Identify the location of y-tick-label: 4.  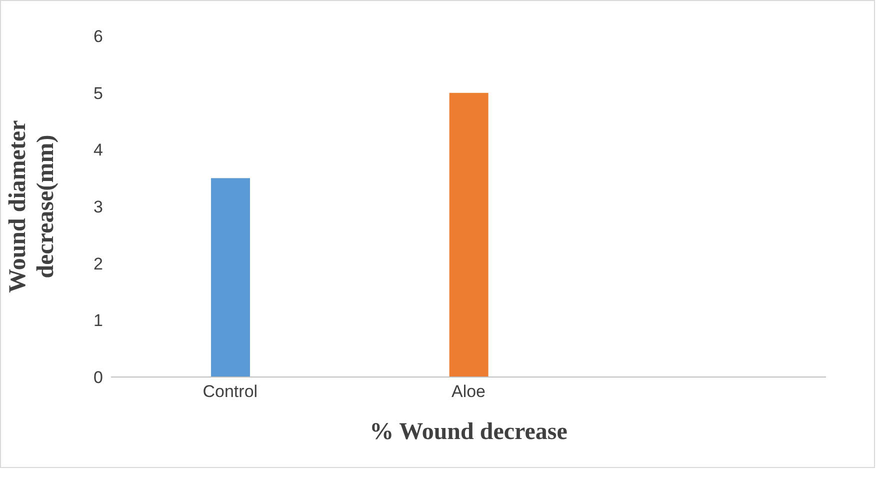
(98, 150).